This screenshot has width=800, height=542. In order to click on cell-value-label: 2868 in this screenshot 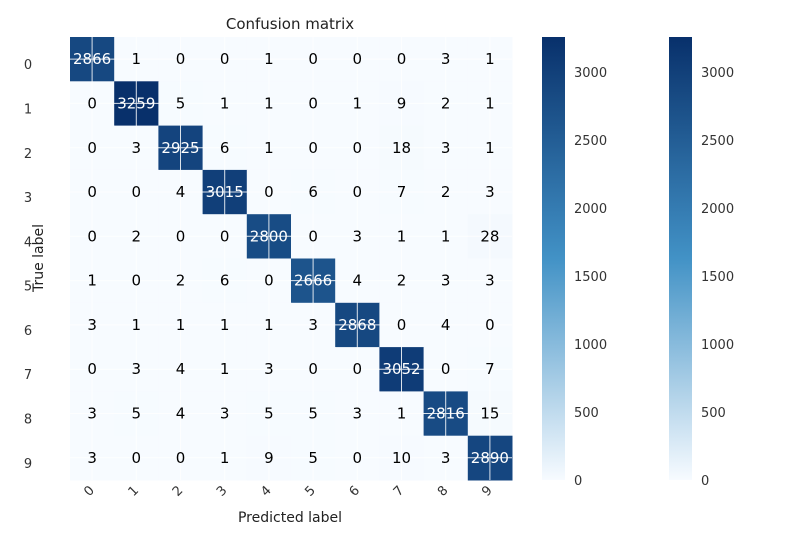, I will do `click(357, 325)`.